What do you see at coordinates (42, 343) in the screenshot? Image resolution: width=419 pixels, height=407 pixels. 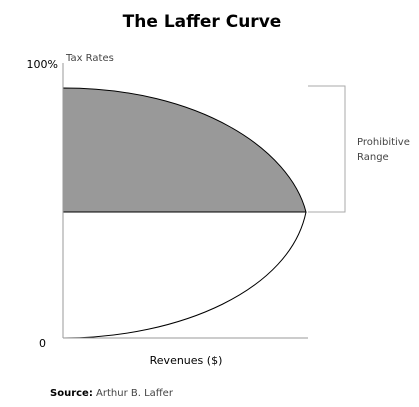 I see `y-bottom-label: 0` at bounding box center [42, 343].